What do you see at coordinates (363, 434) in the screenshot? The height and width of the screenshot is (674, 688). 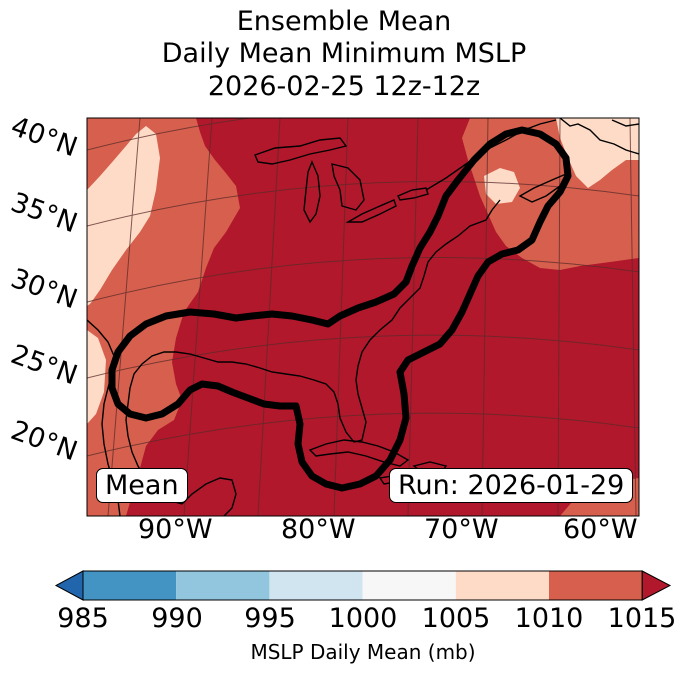 I see `parallel-20n` at bounding box center [363, 434].